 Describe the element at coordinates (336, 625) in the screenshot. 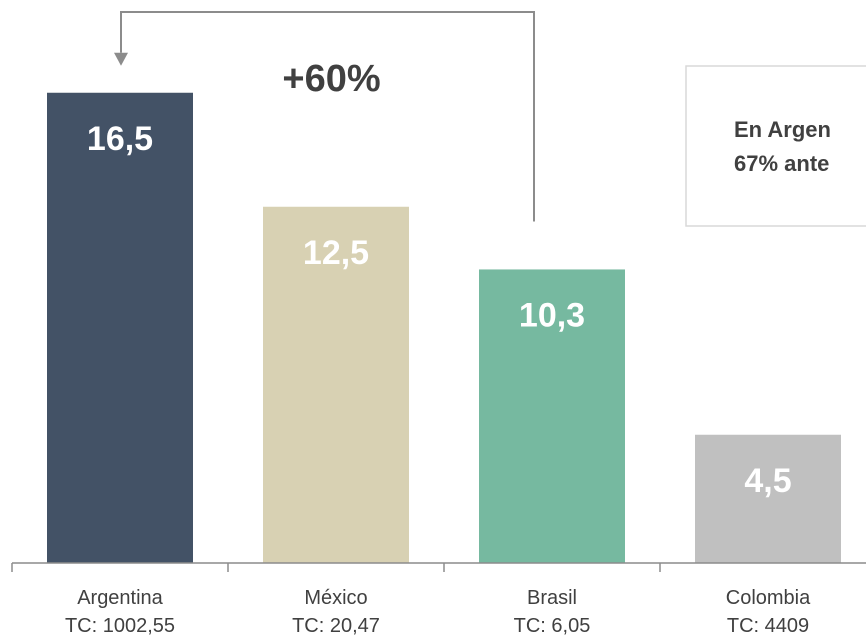

I see `category-sublabel-mexico: TC: 20,47` at that location.